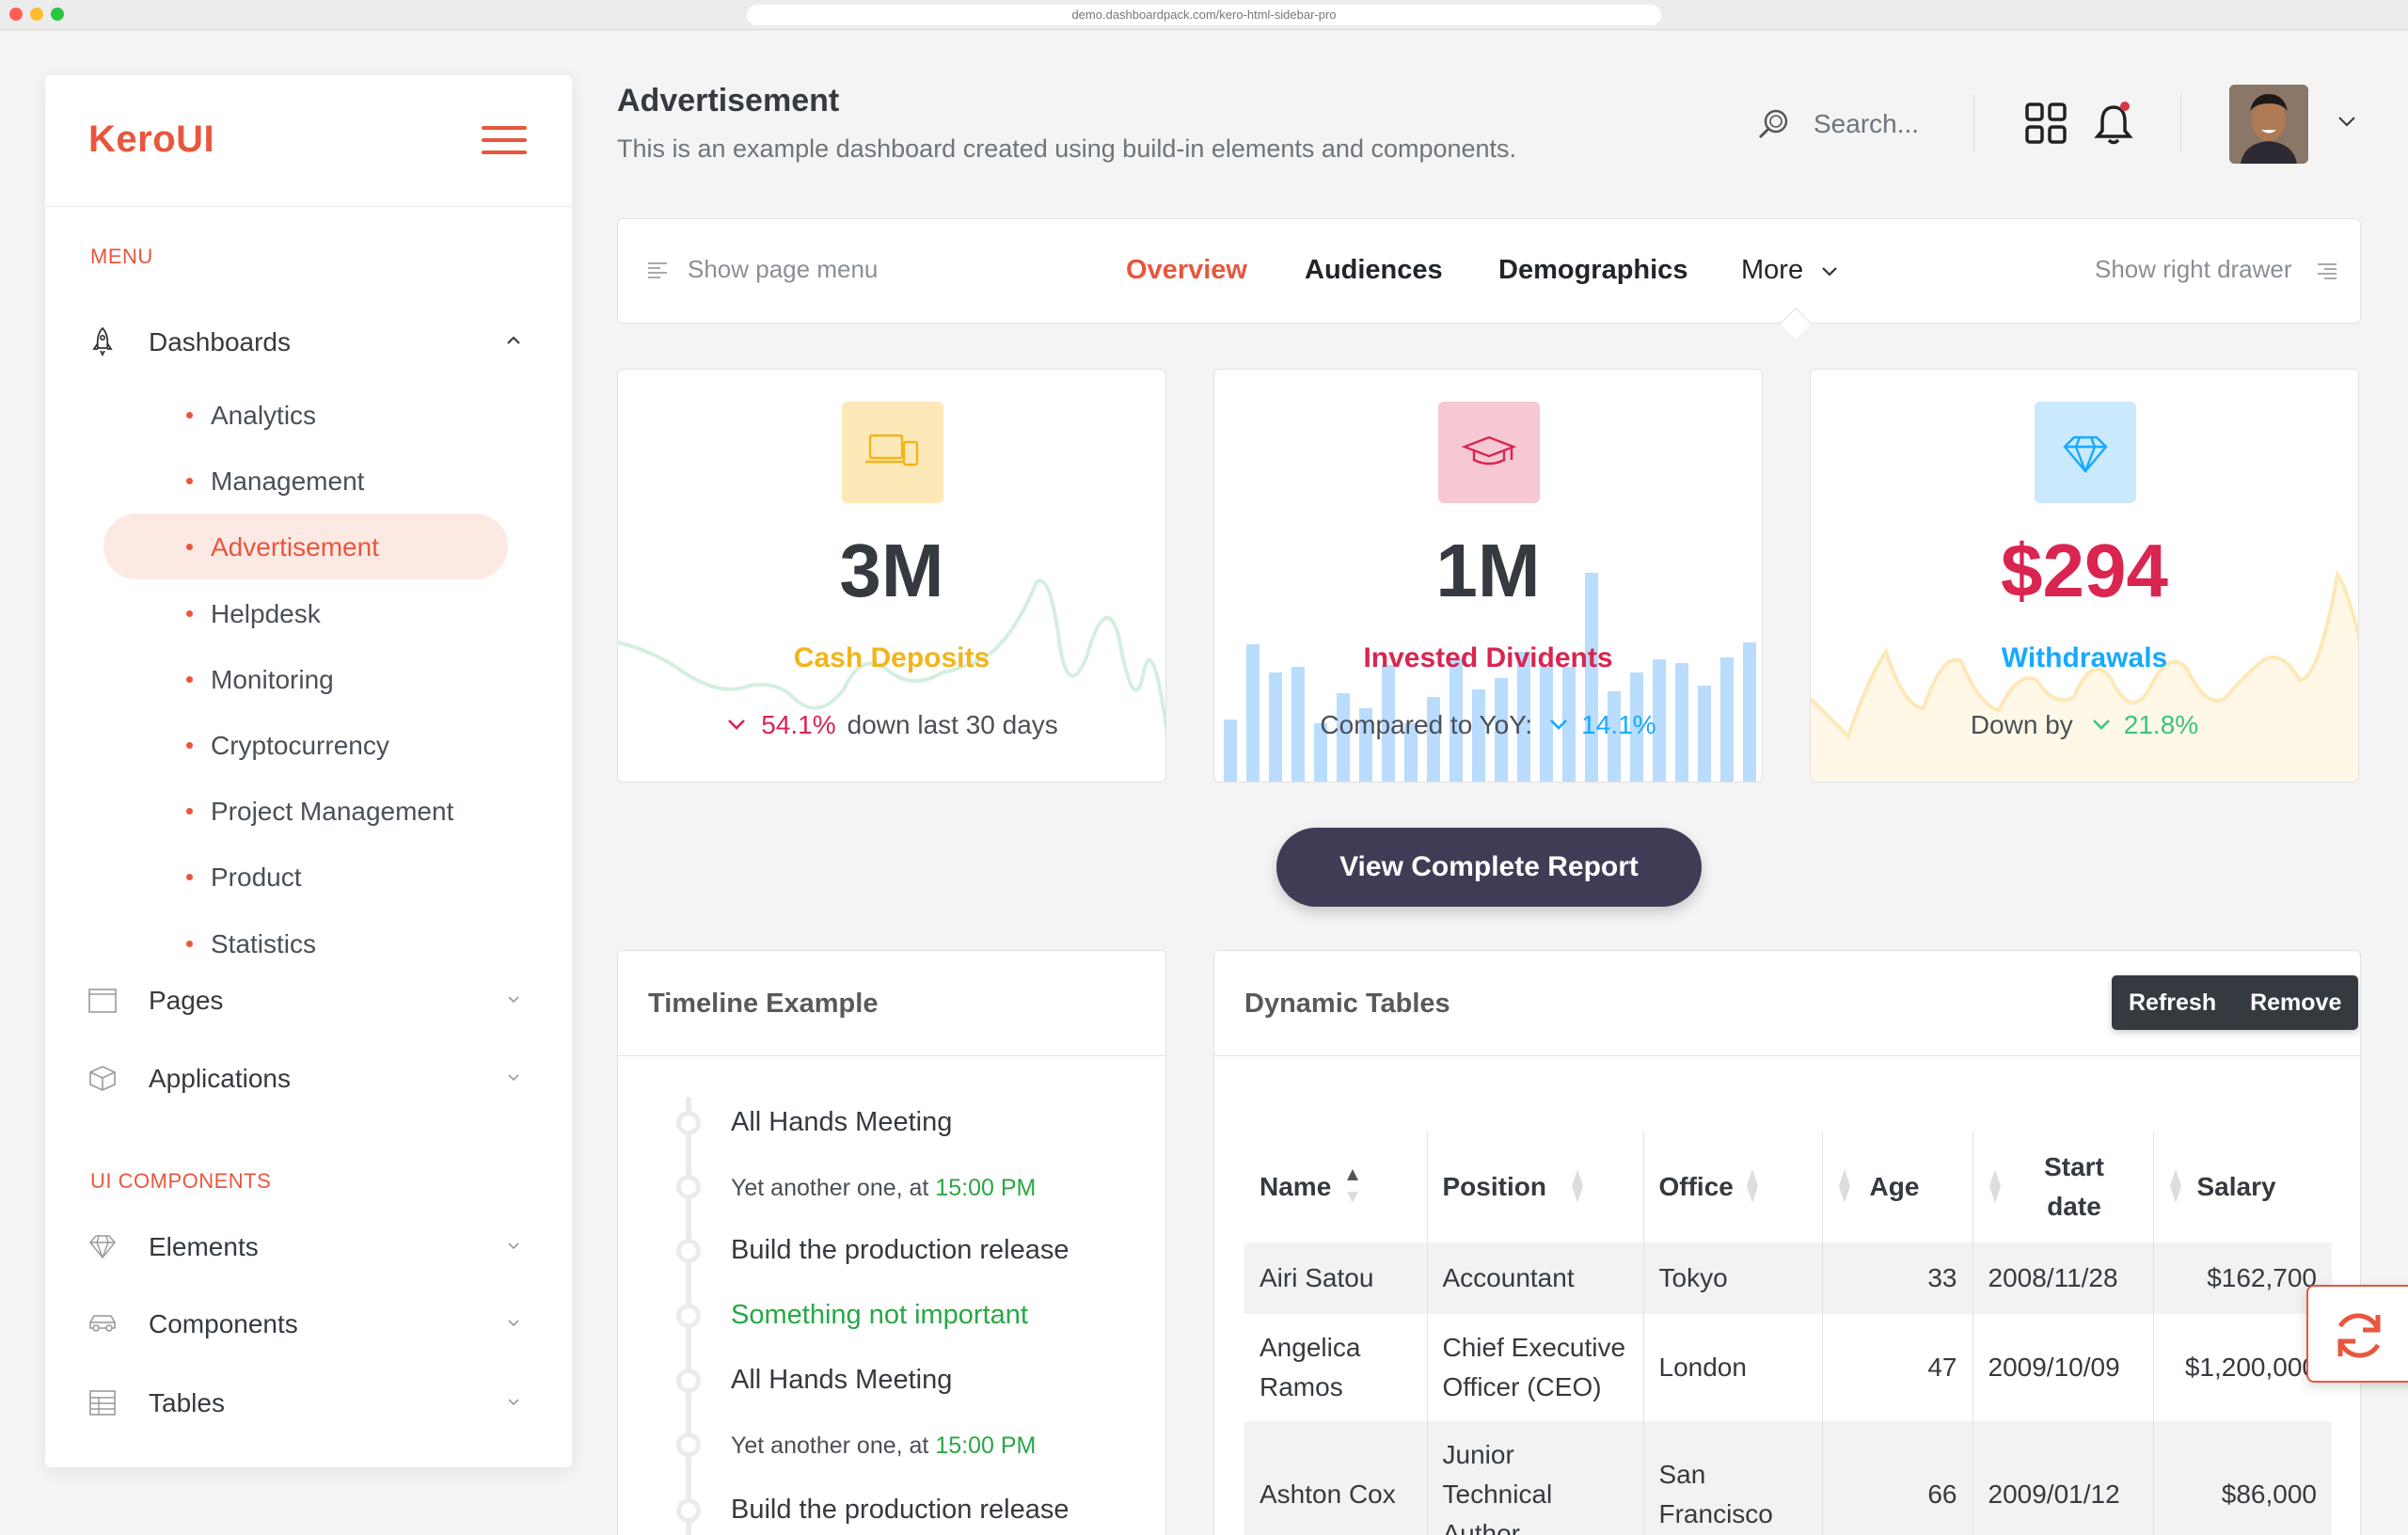  Describe the element at coordinates (306, 811) in the screenshot. I see `sidebar-item-project-management: Project Management` at that location.